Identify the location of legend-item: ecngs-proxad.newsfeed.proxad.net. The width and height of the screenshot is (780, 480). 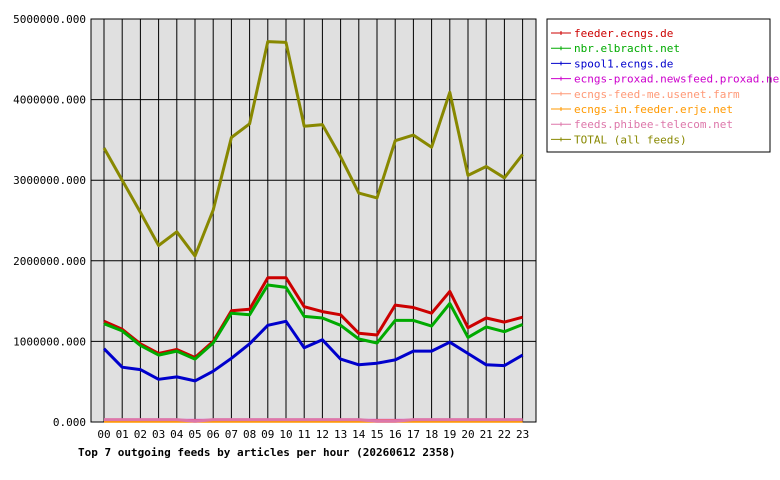
(665, 79).